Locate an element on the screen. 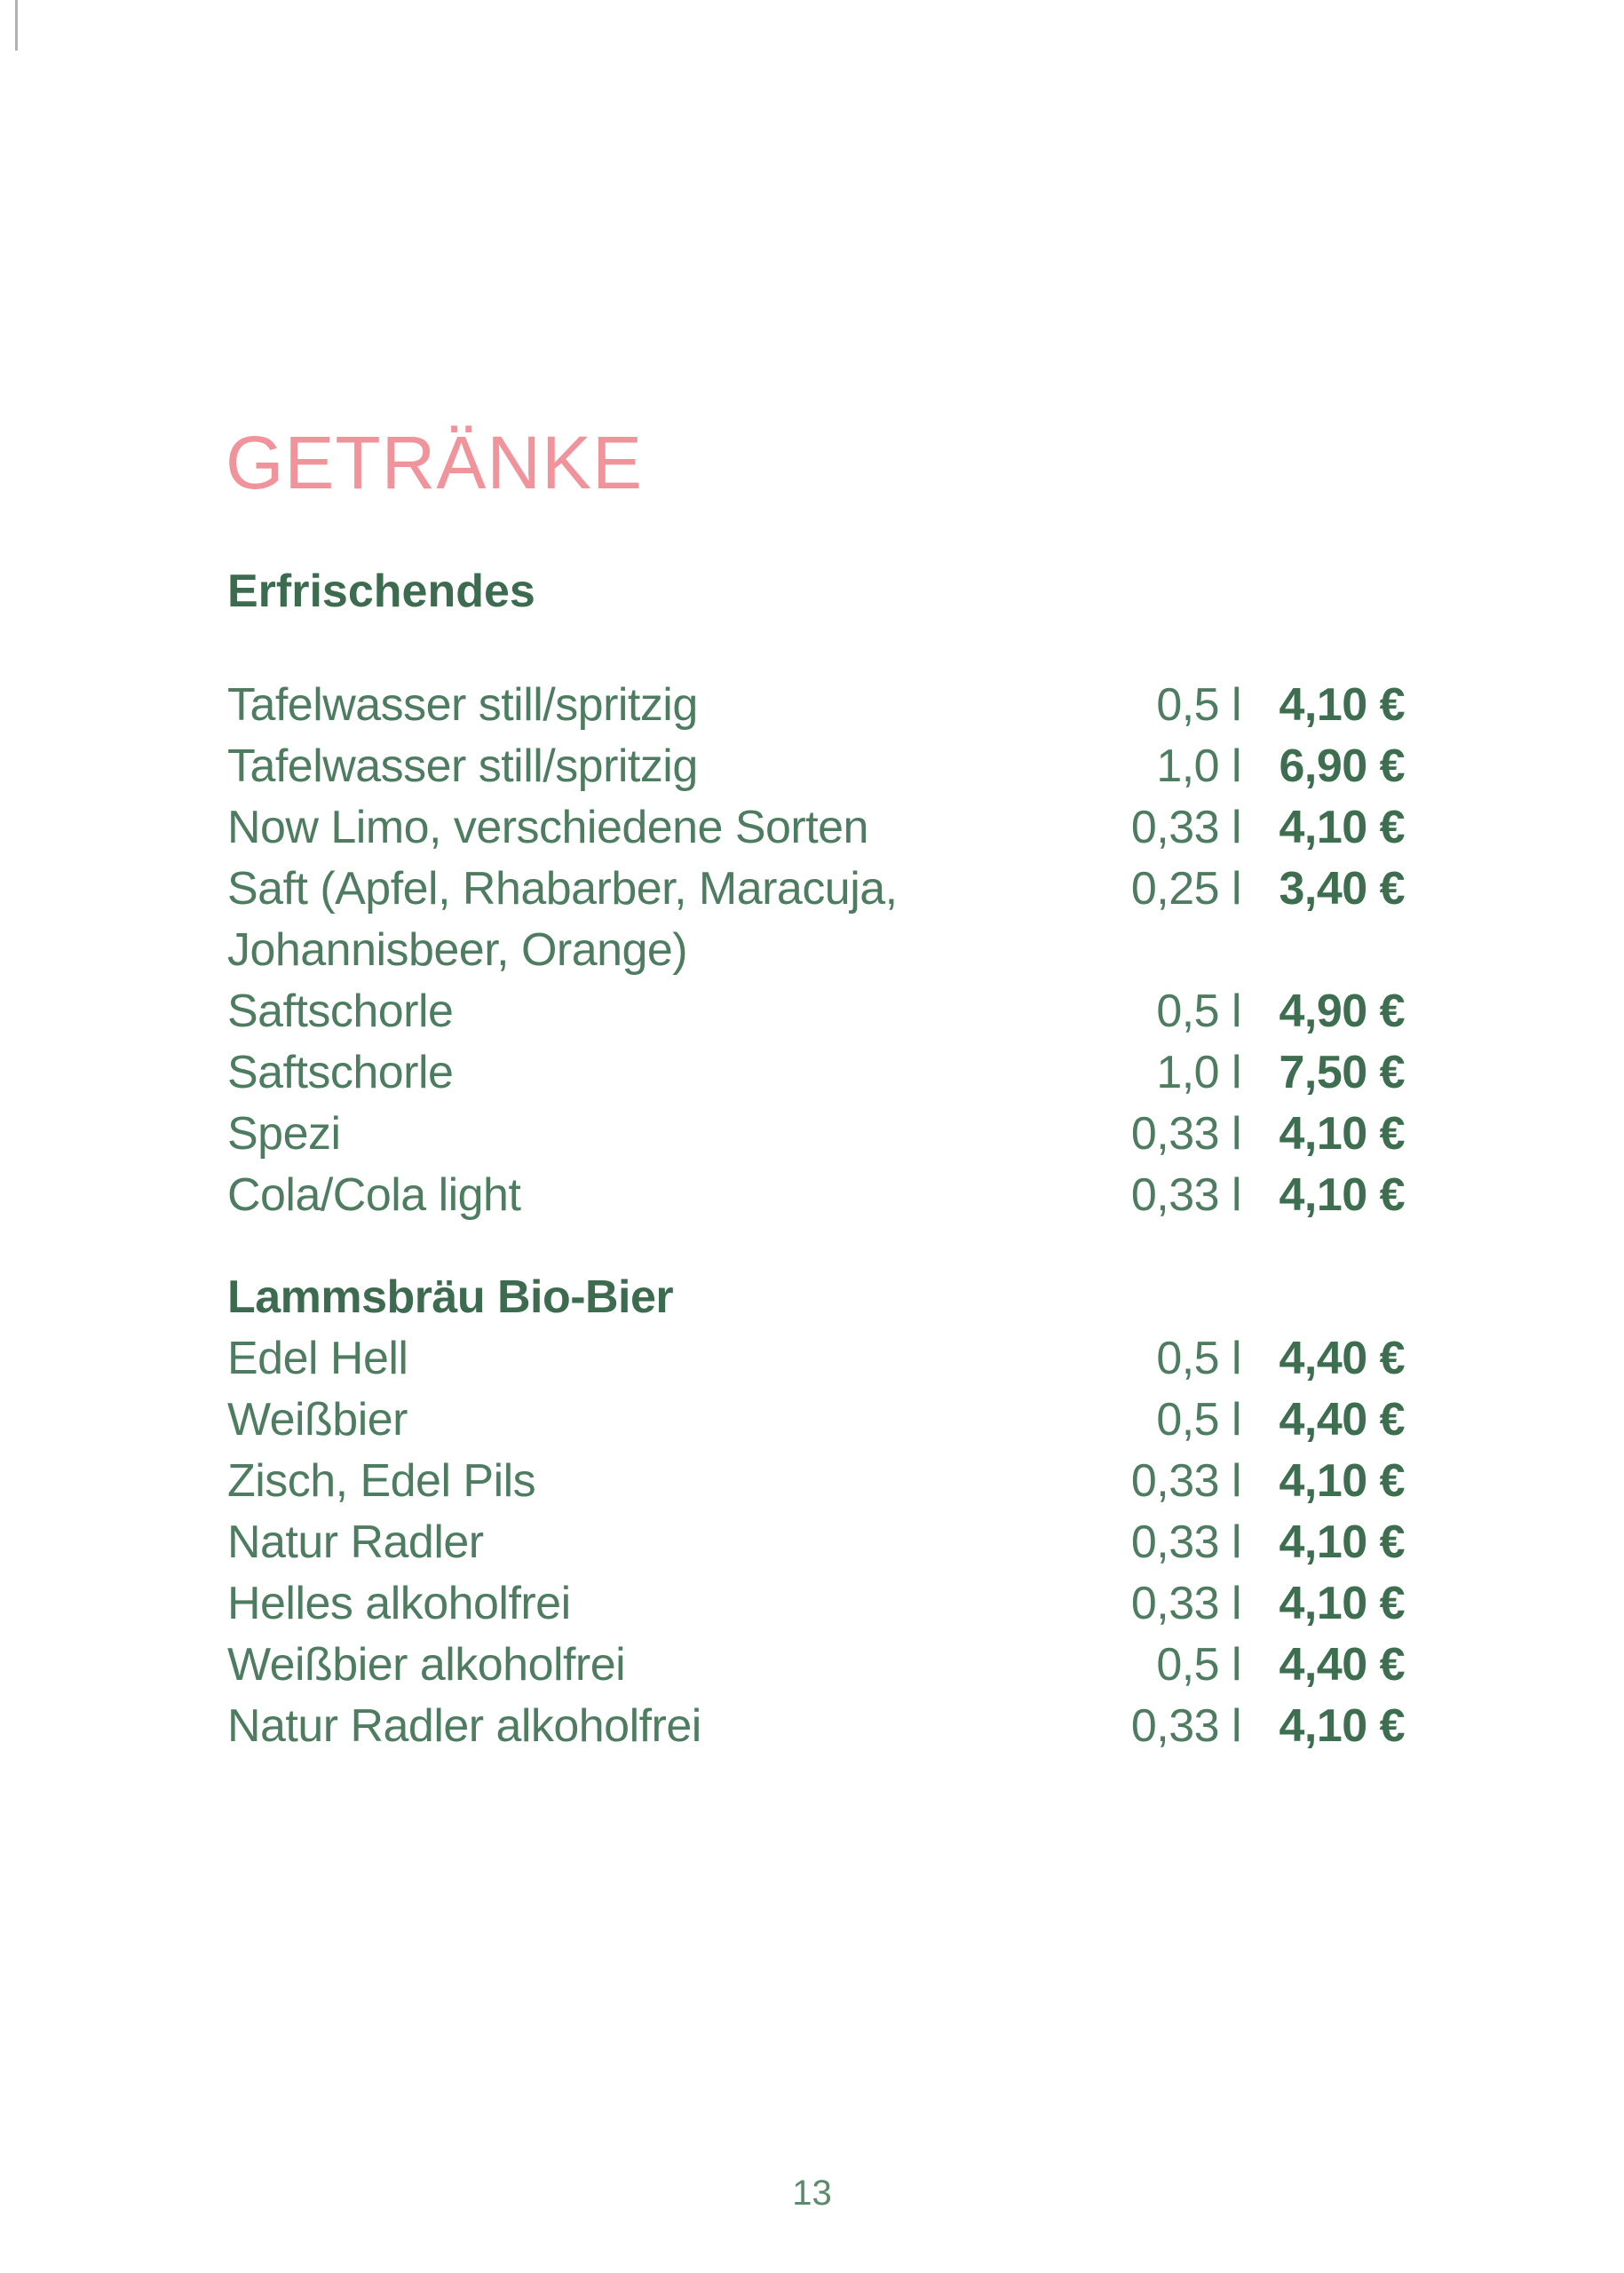 The height and width of the screenshot is (2273, 1624). page-title: GETRÄNKE is located at coordinates (435, 462).